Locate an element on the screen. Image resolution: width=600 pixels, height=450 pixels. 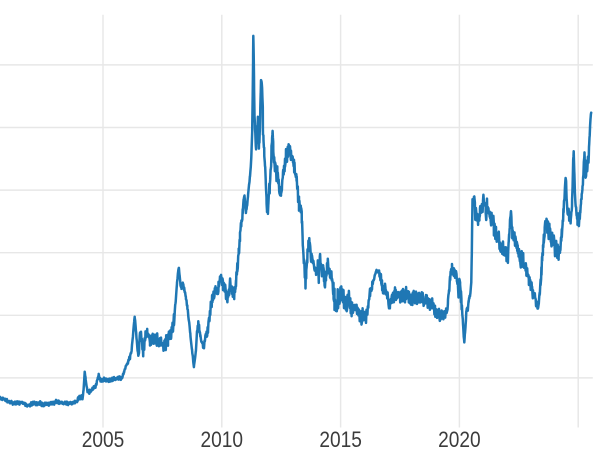
svg-text: 2020 is located at coordinates (459, 438).